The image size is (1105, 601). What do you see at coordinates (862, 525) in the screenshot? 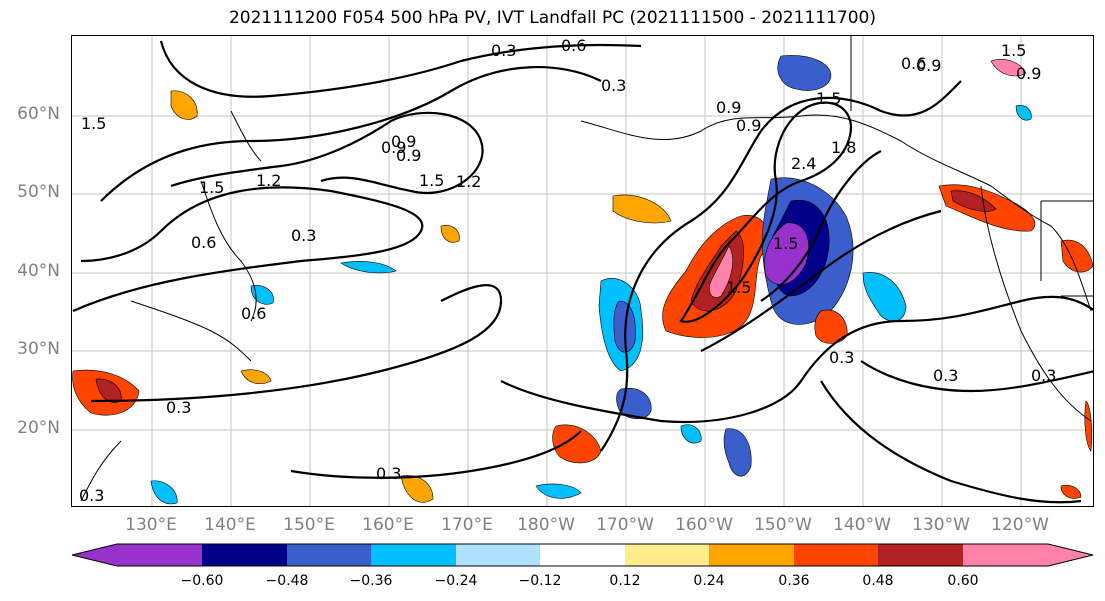
I see `longitude-label: 140°W` at bounding box center [862, 525].